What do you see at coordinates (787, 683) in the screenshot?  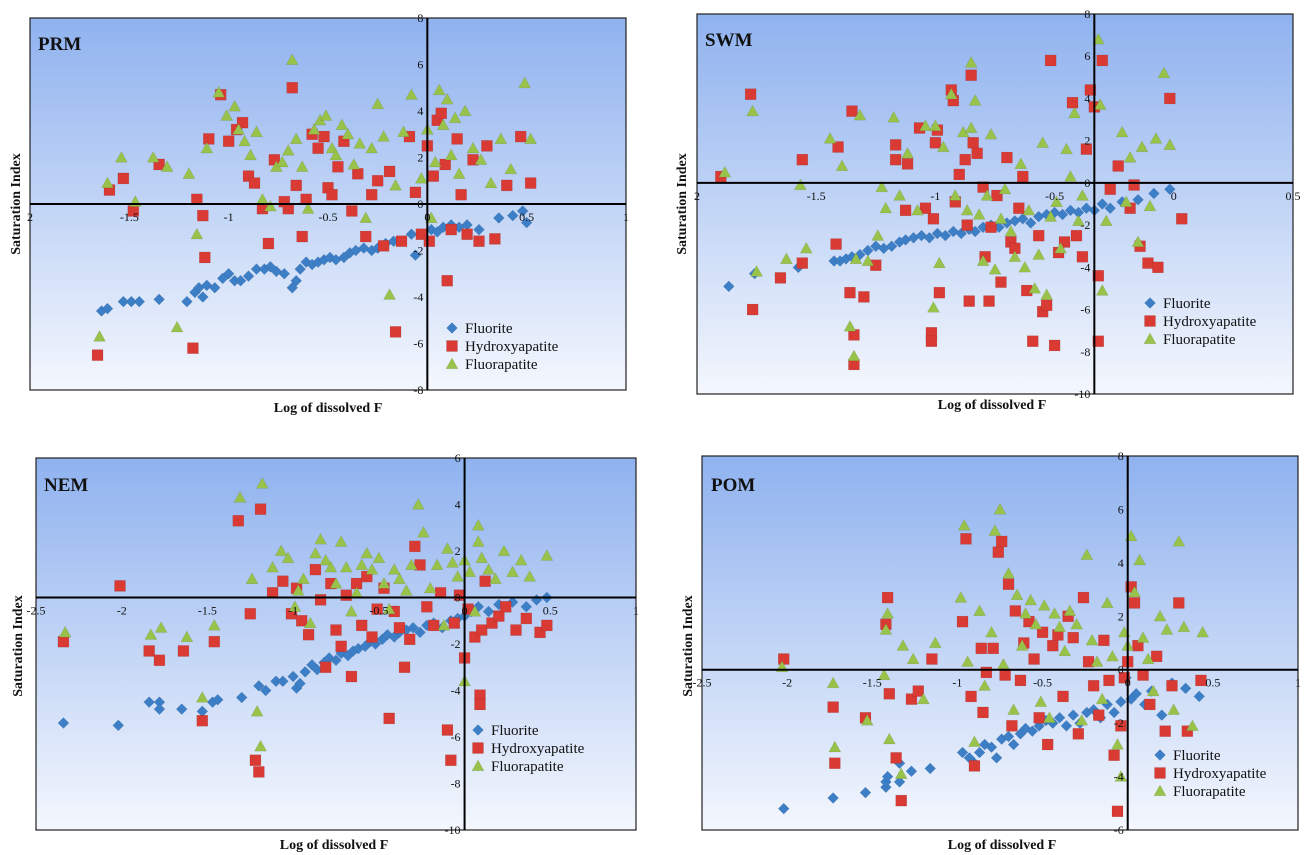 I see `x-tick-label: -2` at bounding box center [787, 683].